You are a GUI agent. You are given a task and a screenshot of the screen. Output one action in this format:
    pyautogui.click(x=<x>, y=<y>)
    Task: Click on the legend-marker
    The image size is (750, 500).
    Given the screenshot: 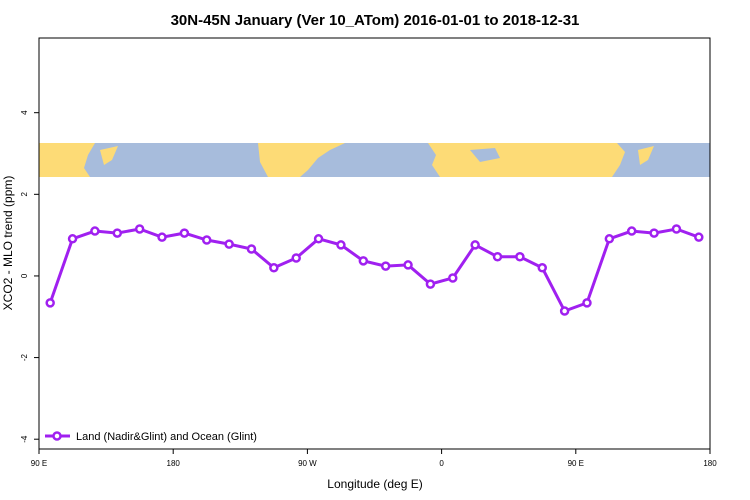 What is the action you would take?
    pyautogui.click(x=57, y=436)
    